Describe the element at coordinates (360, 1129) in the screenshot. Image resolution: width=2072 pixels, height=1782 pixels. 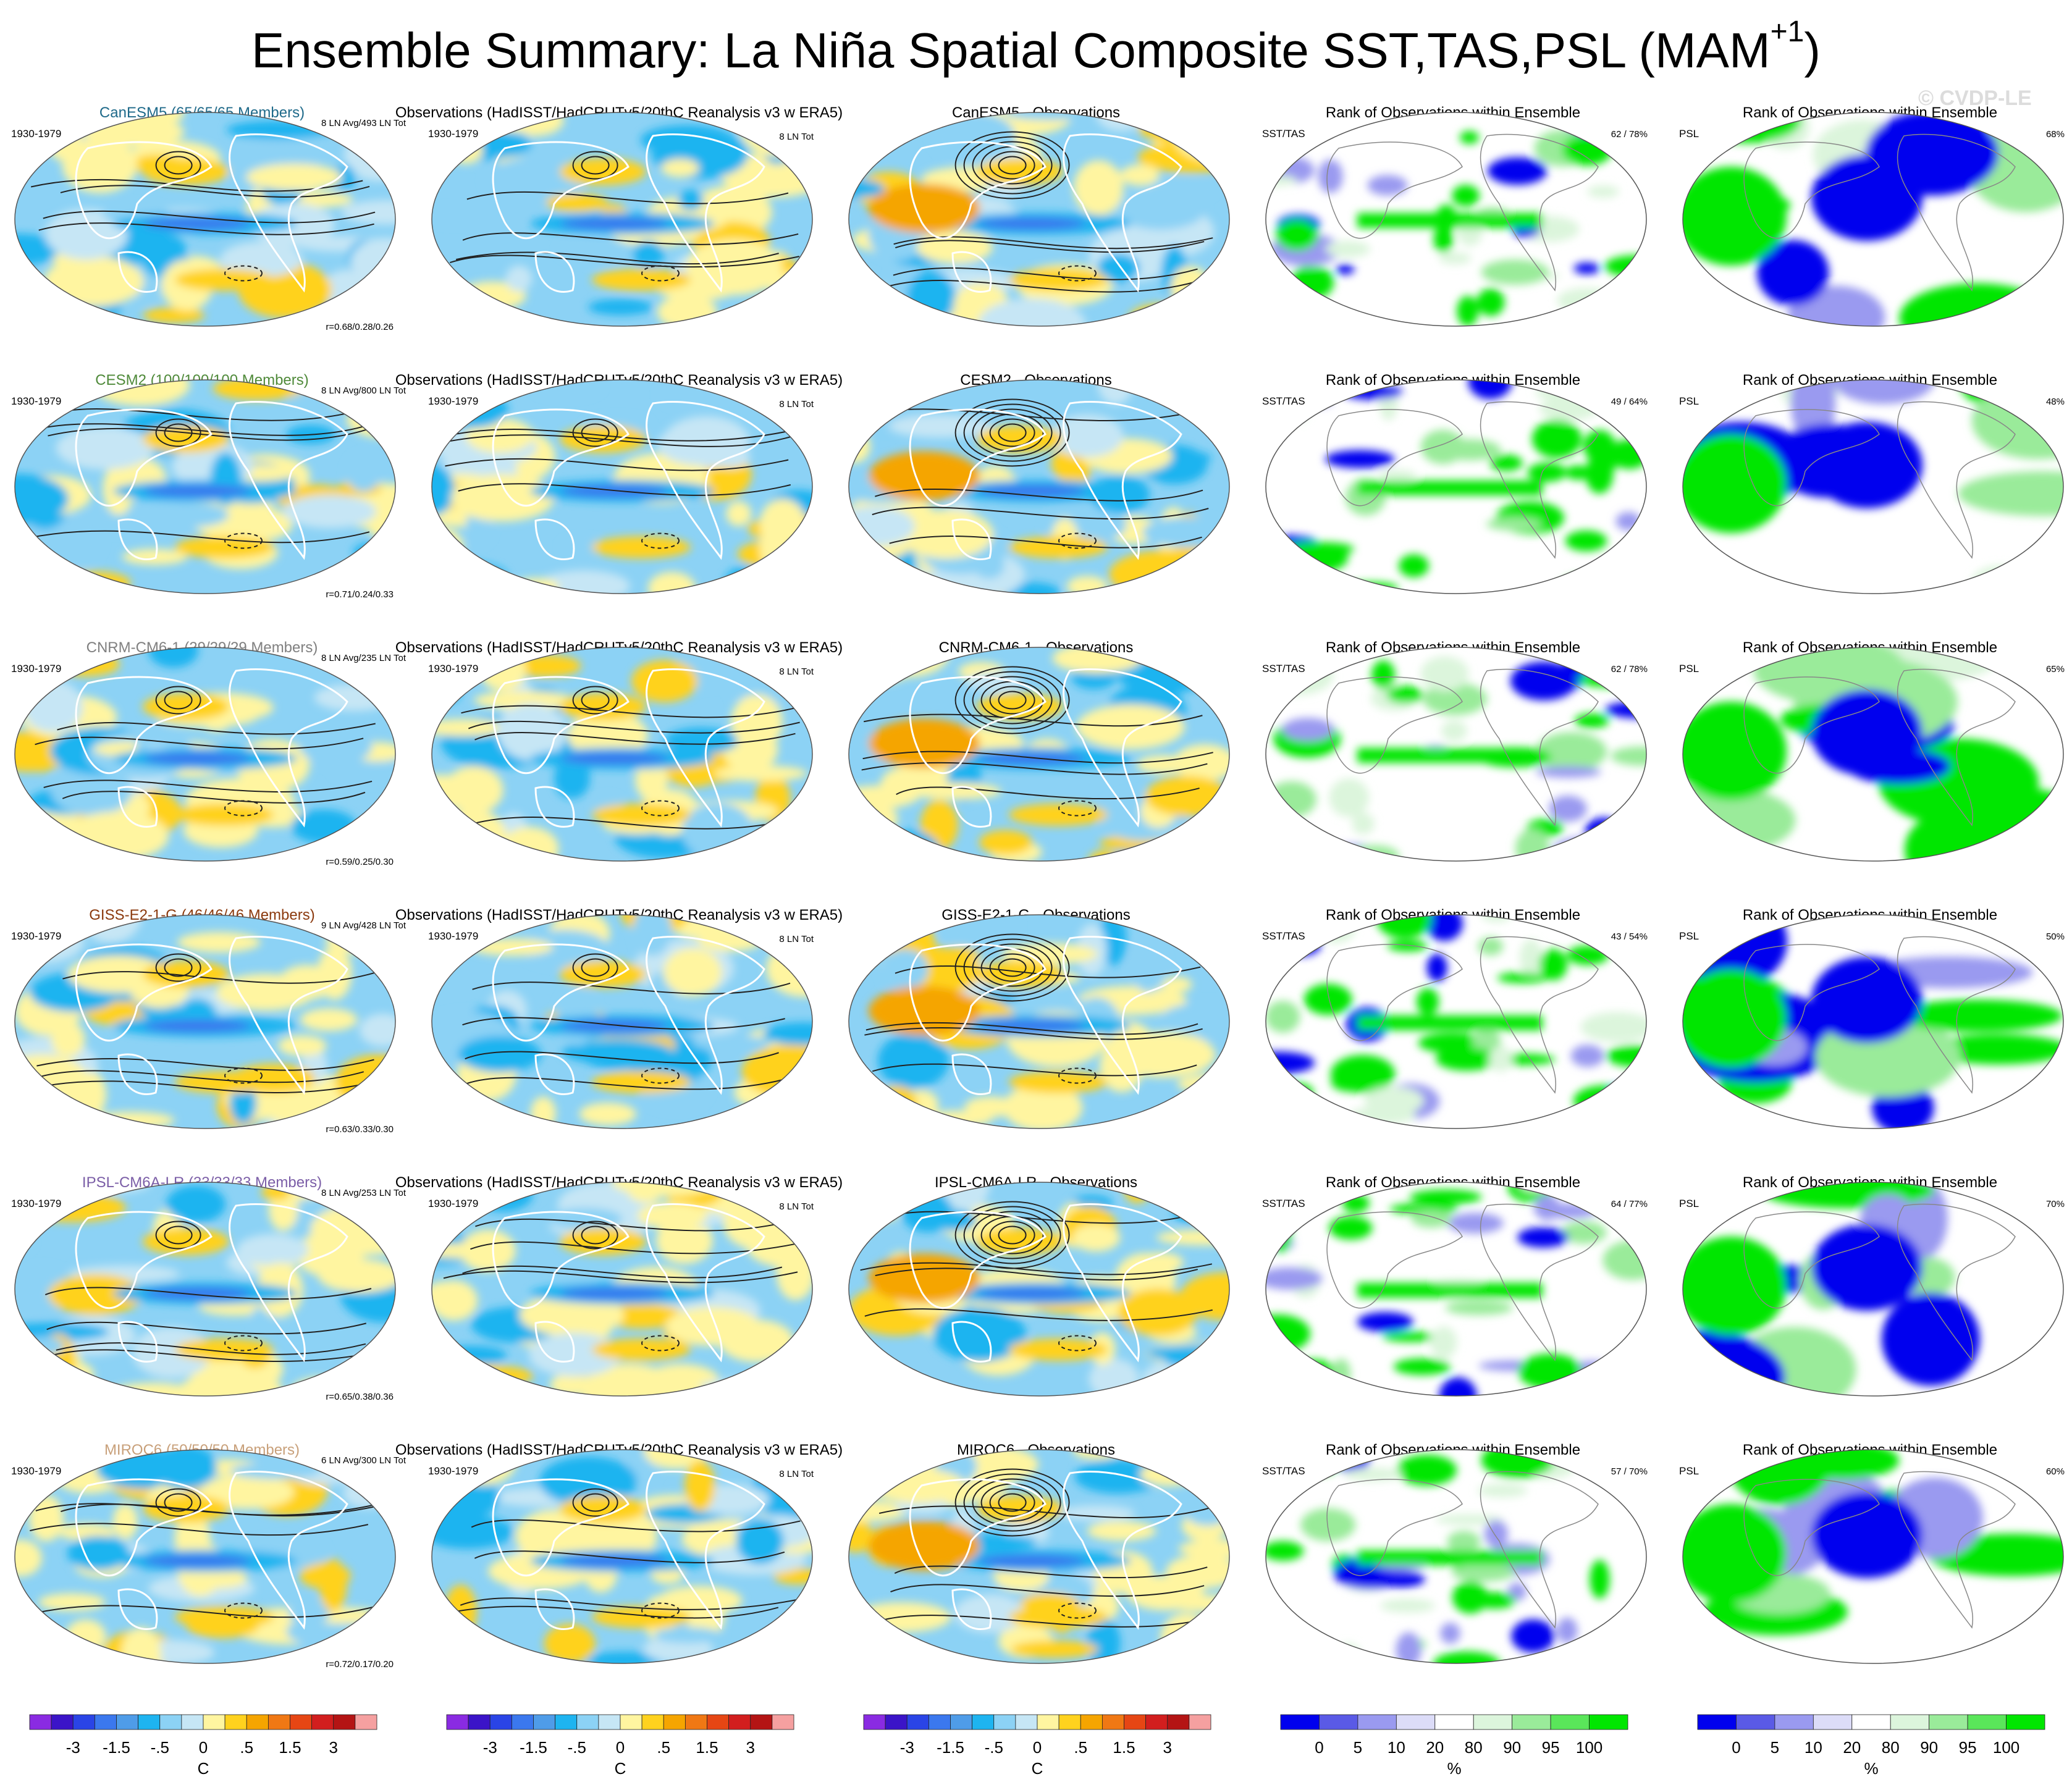
I see `pattern-correlation-label: r=0.63/0.33/0.30` at that location.